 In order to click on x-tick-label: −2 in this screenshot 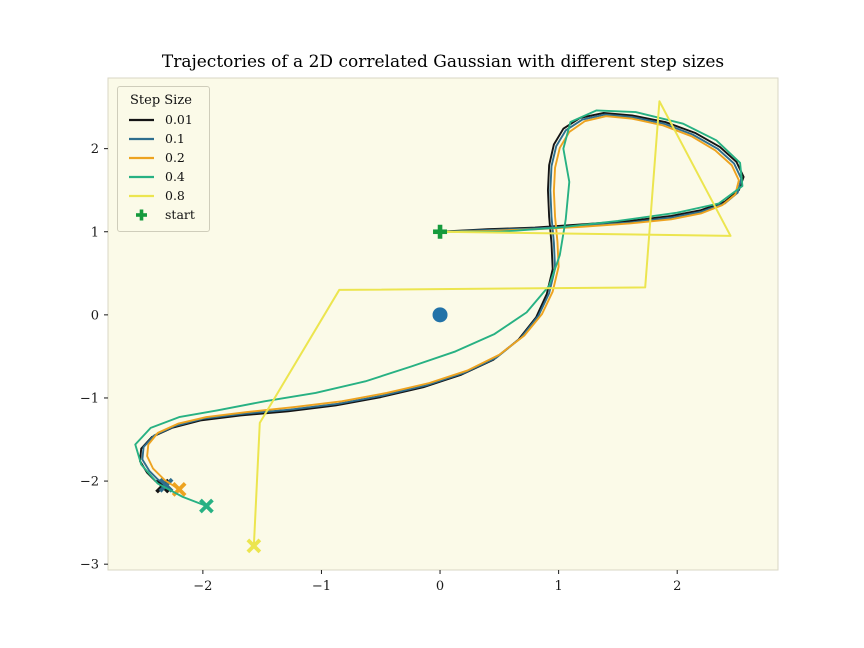, I will do `click(202, 586)`.